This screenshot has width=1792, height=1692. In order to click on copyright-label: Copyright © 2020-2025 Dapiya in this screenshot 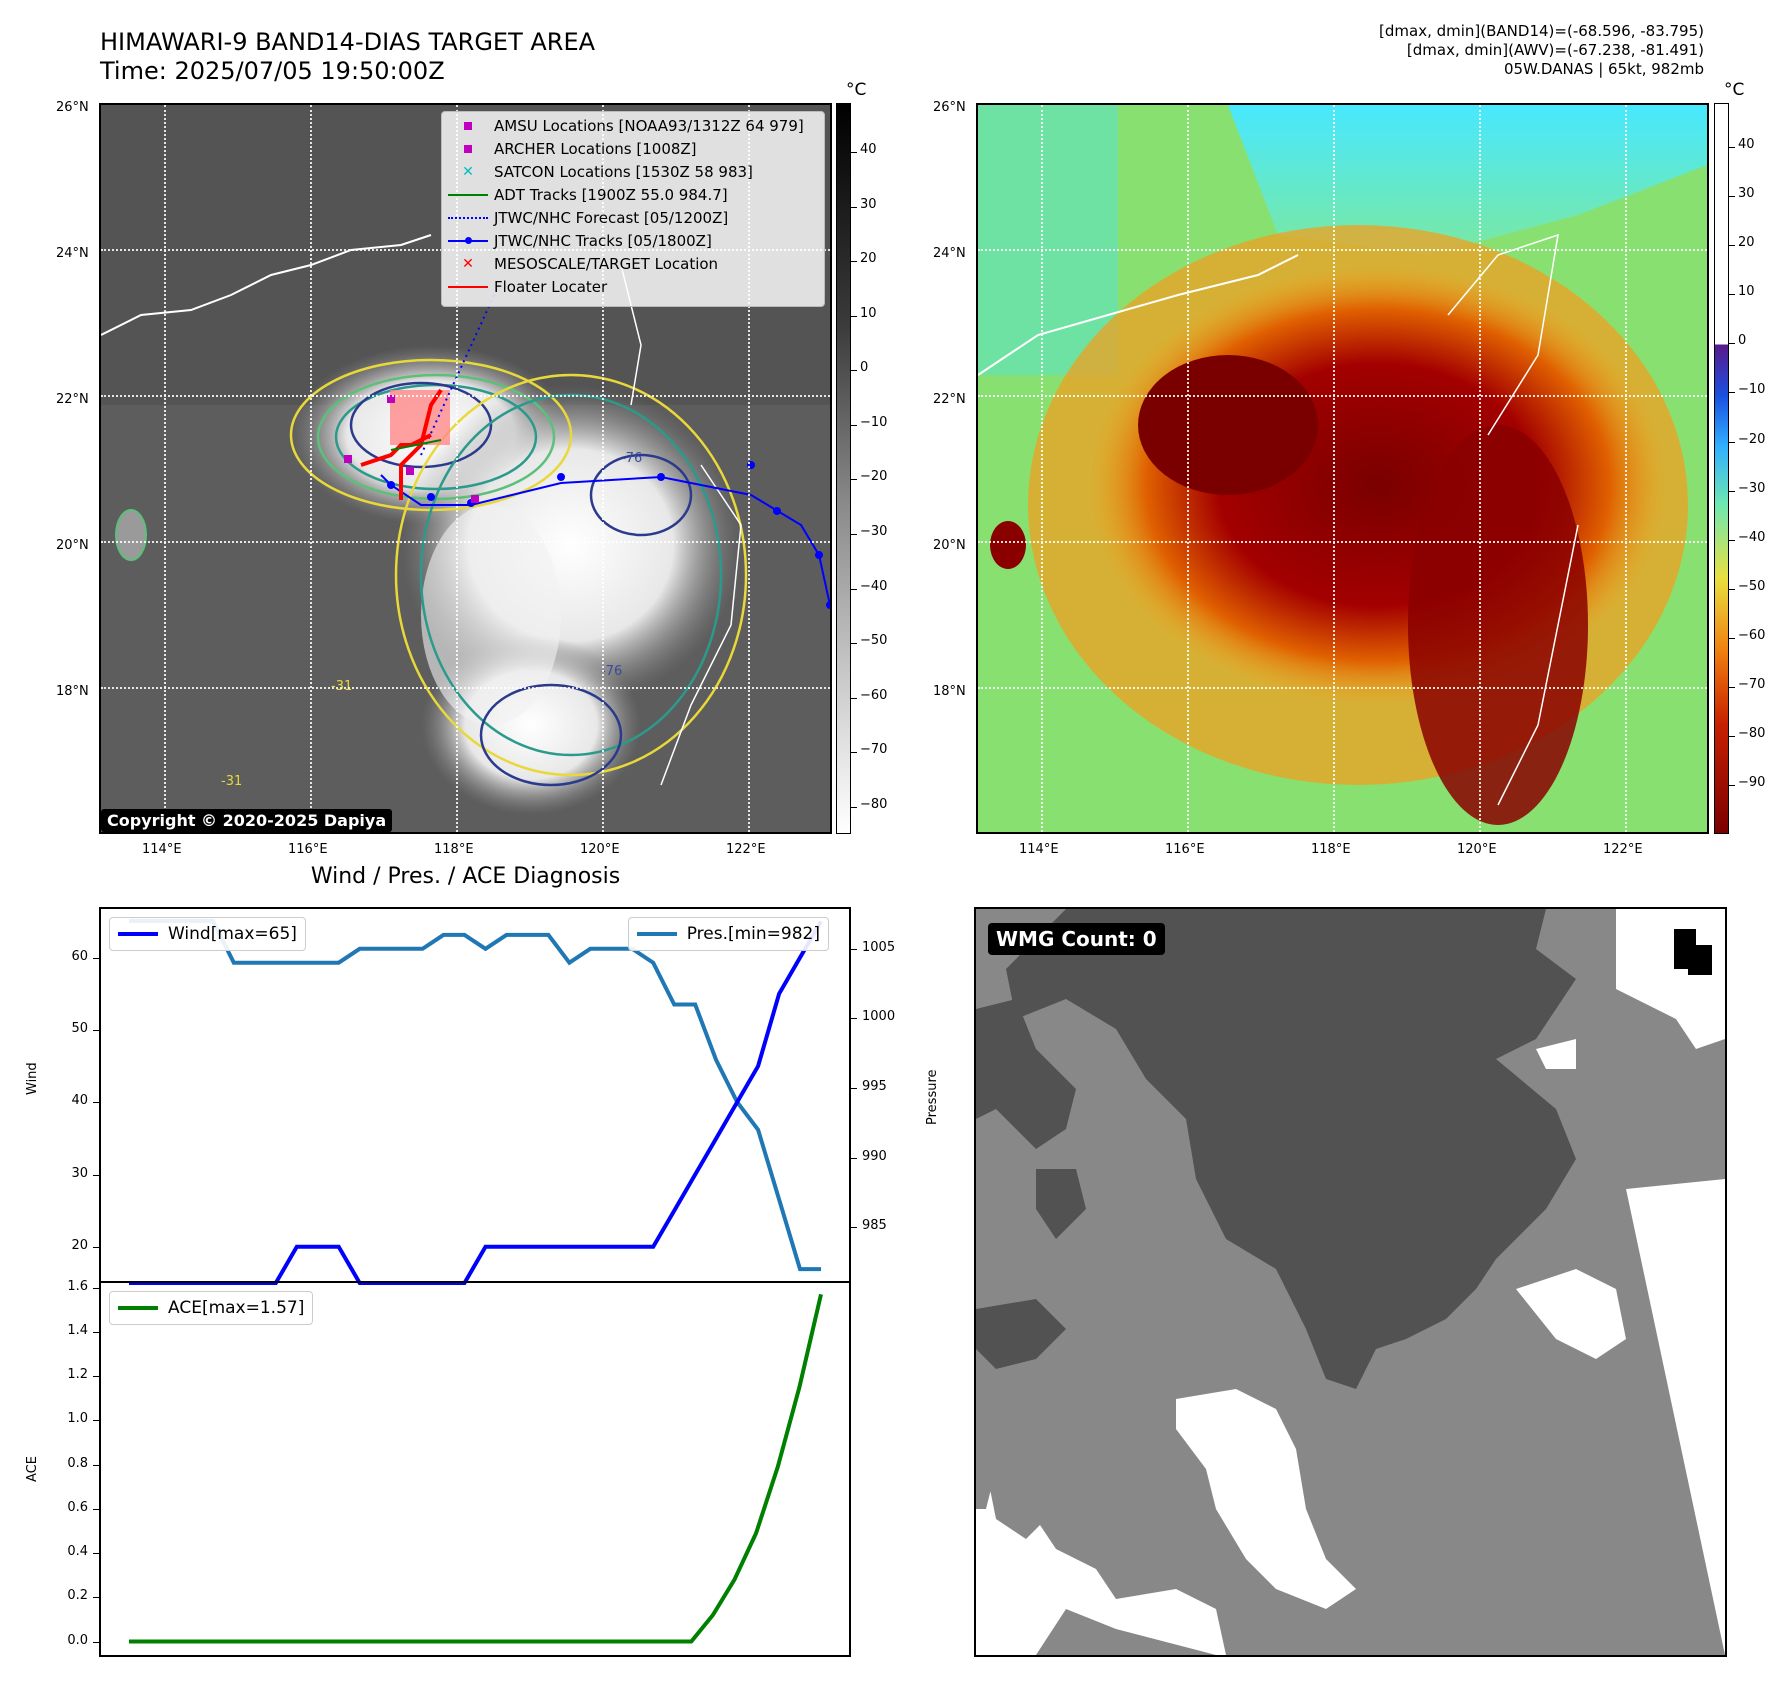, I will do `click(247, 820)`.